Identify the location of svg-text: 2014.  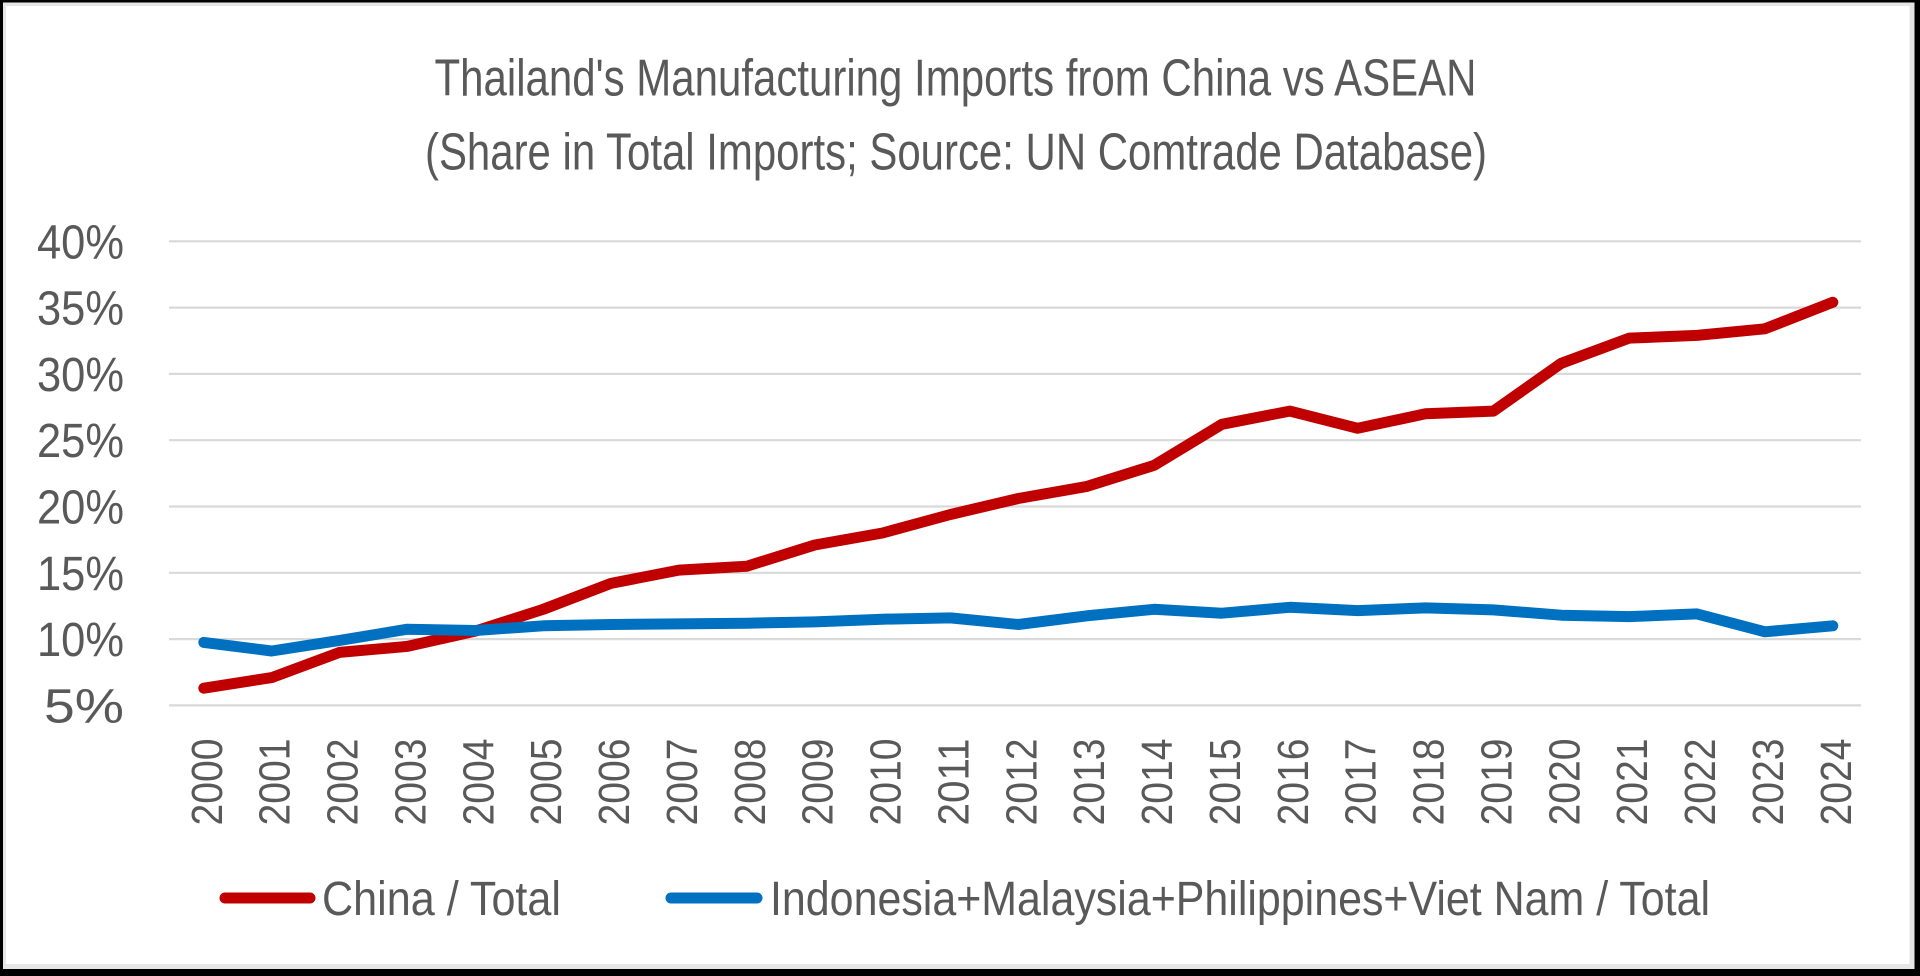
(1157, 782).